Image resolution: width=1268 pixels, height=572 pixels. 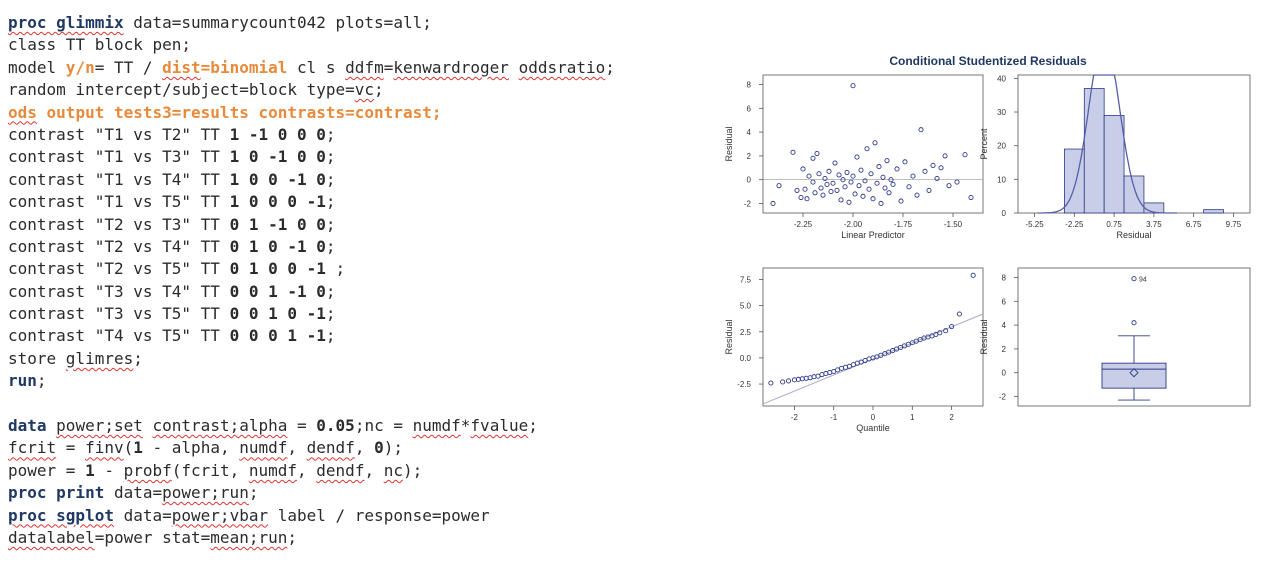 I want to click on code-line, so click(x=353, y=404).